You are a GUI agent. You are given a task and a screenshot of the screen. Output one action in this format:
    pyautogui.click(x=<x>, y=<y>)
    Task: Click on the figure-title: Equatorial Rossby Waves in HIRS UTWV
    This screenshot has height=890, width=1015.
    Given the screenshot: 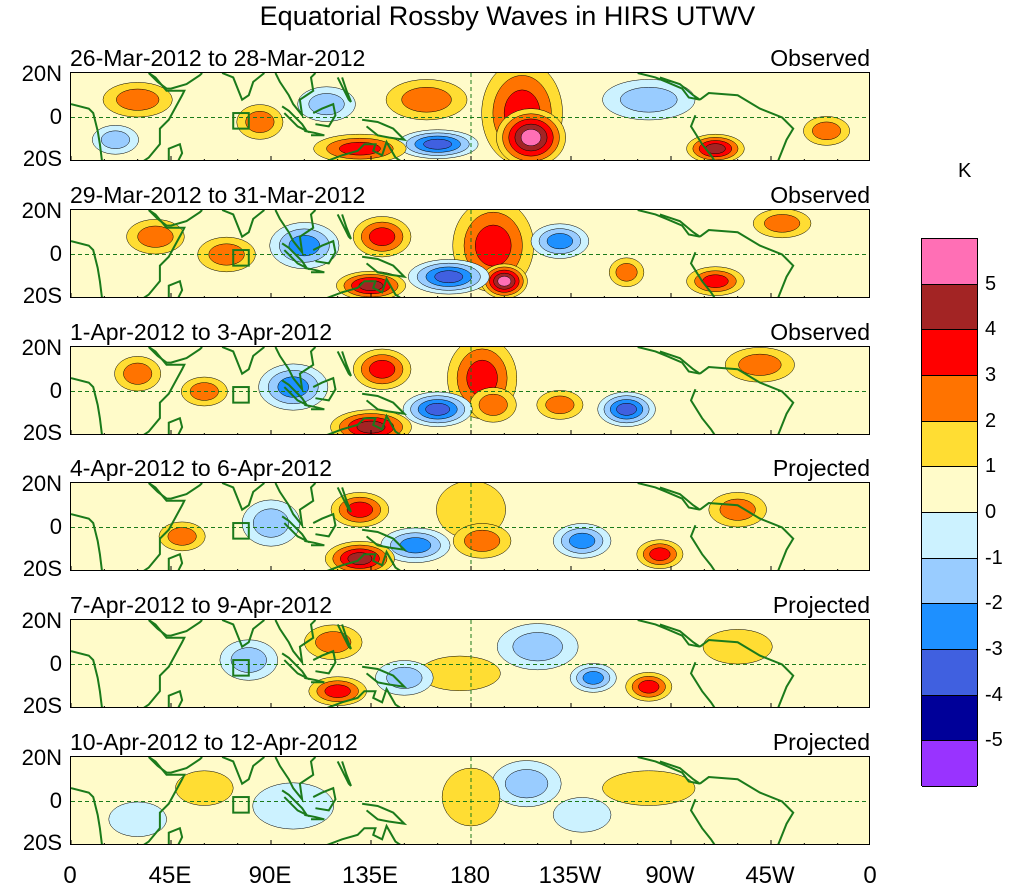 What is the action you would take?
    pyautogui.click(x=507, y=16)
    